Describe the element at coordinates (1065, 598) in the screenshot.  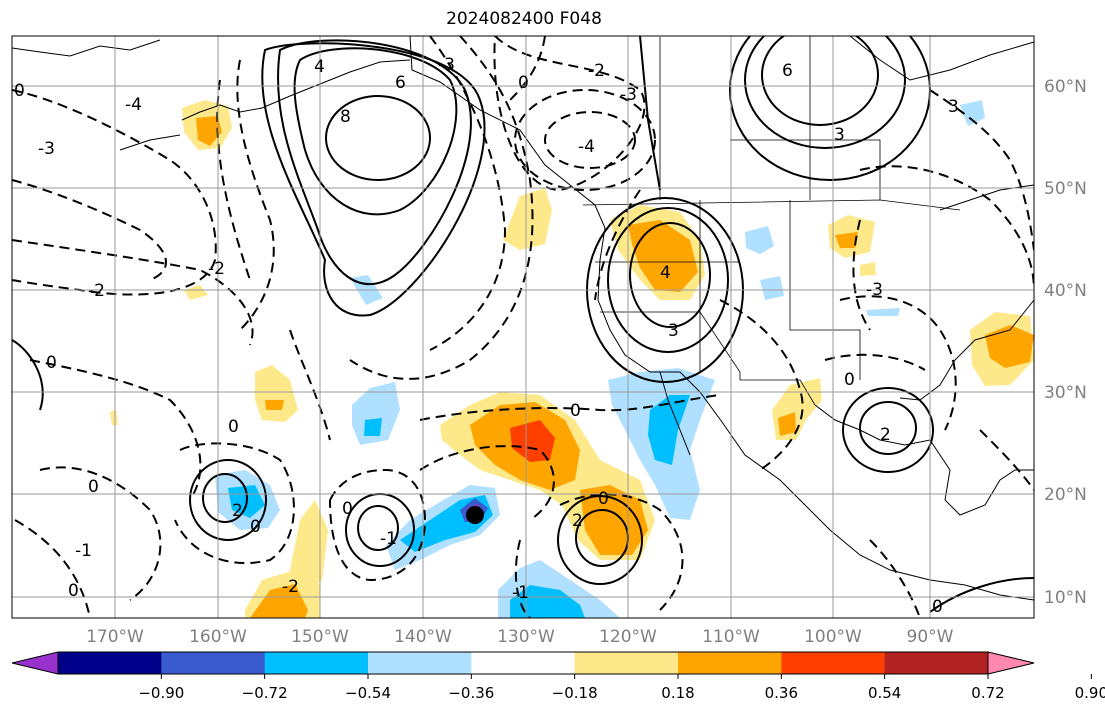
I see `lat-label: 10°N` at that location.